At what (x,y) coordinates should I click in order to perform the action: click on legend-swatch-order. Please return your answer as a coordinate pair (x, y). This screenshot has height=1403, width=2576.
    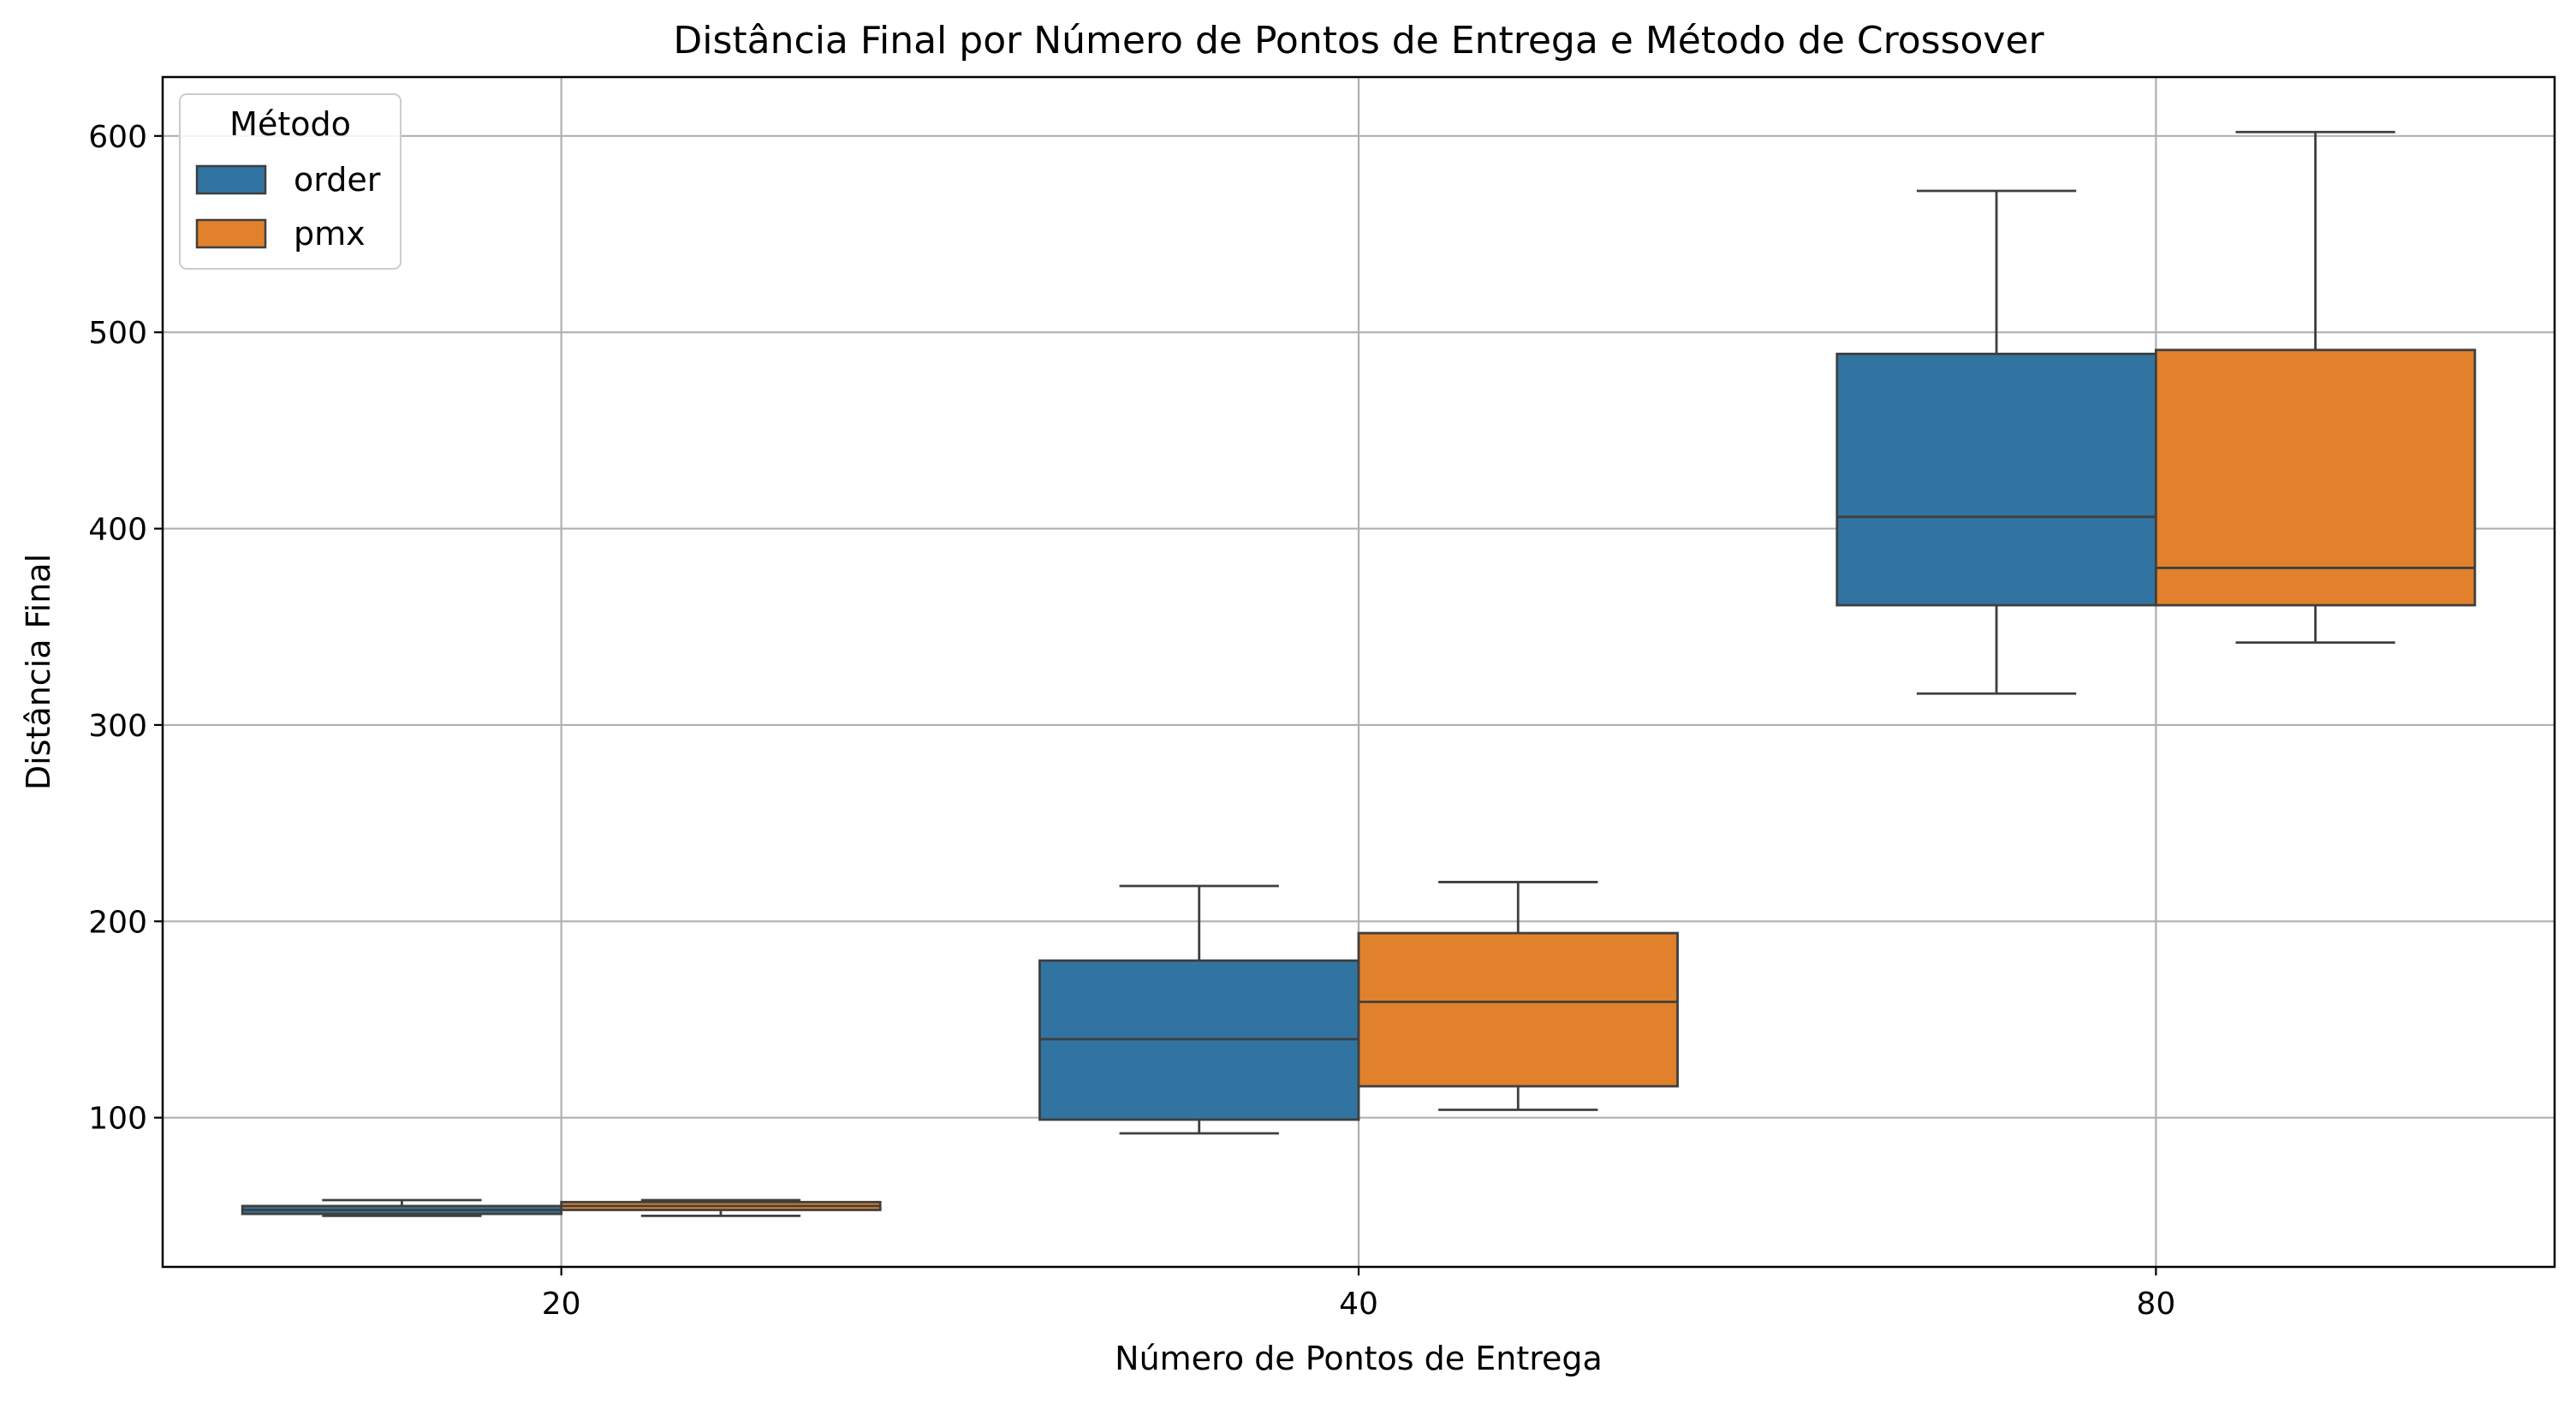
    Looking at the image, I should click on (231, 180).